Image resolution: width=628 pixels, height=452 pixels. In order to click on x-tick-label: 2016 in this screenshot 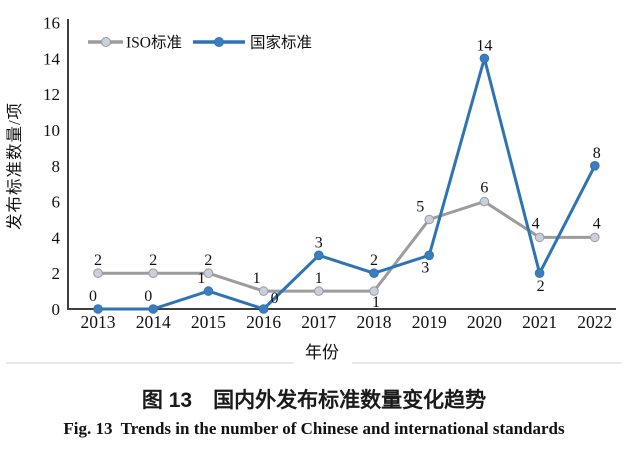, I will do `click(263, 322)`.